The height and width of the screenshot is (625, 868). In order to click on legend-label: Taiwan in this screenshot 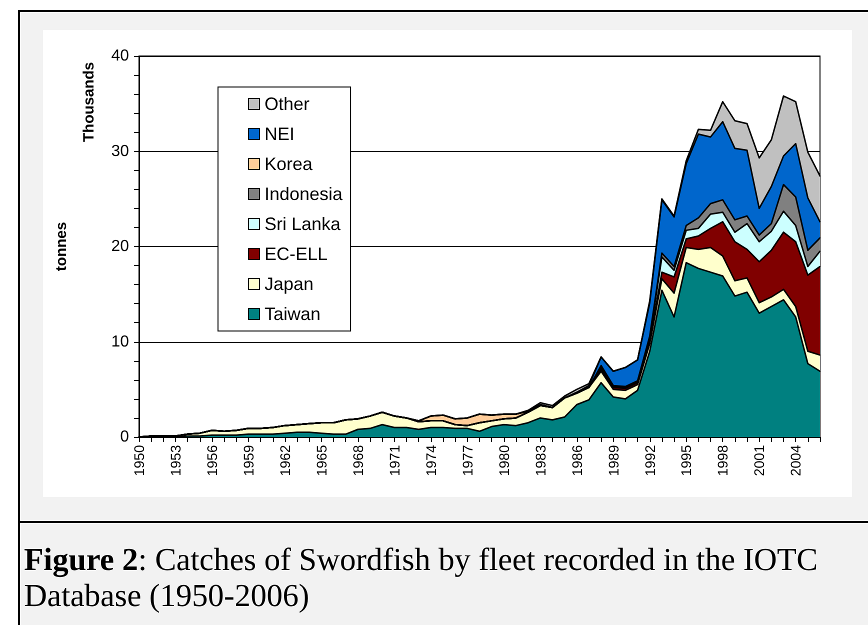, I will do `click(292, 314)`.